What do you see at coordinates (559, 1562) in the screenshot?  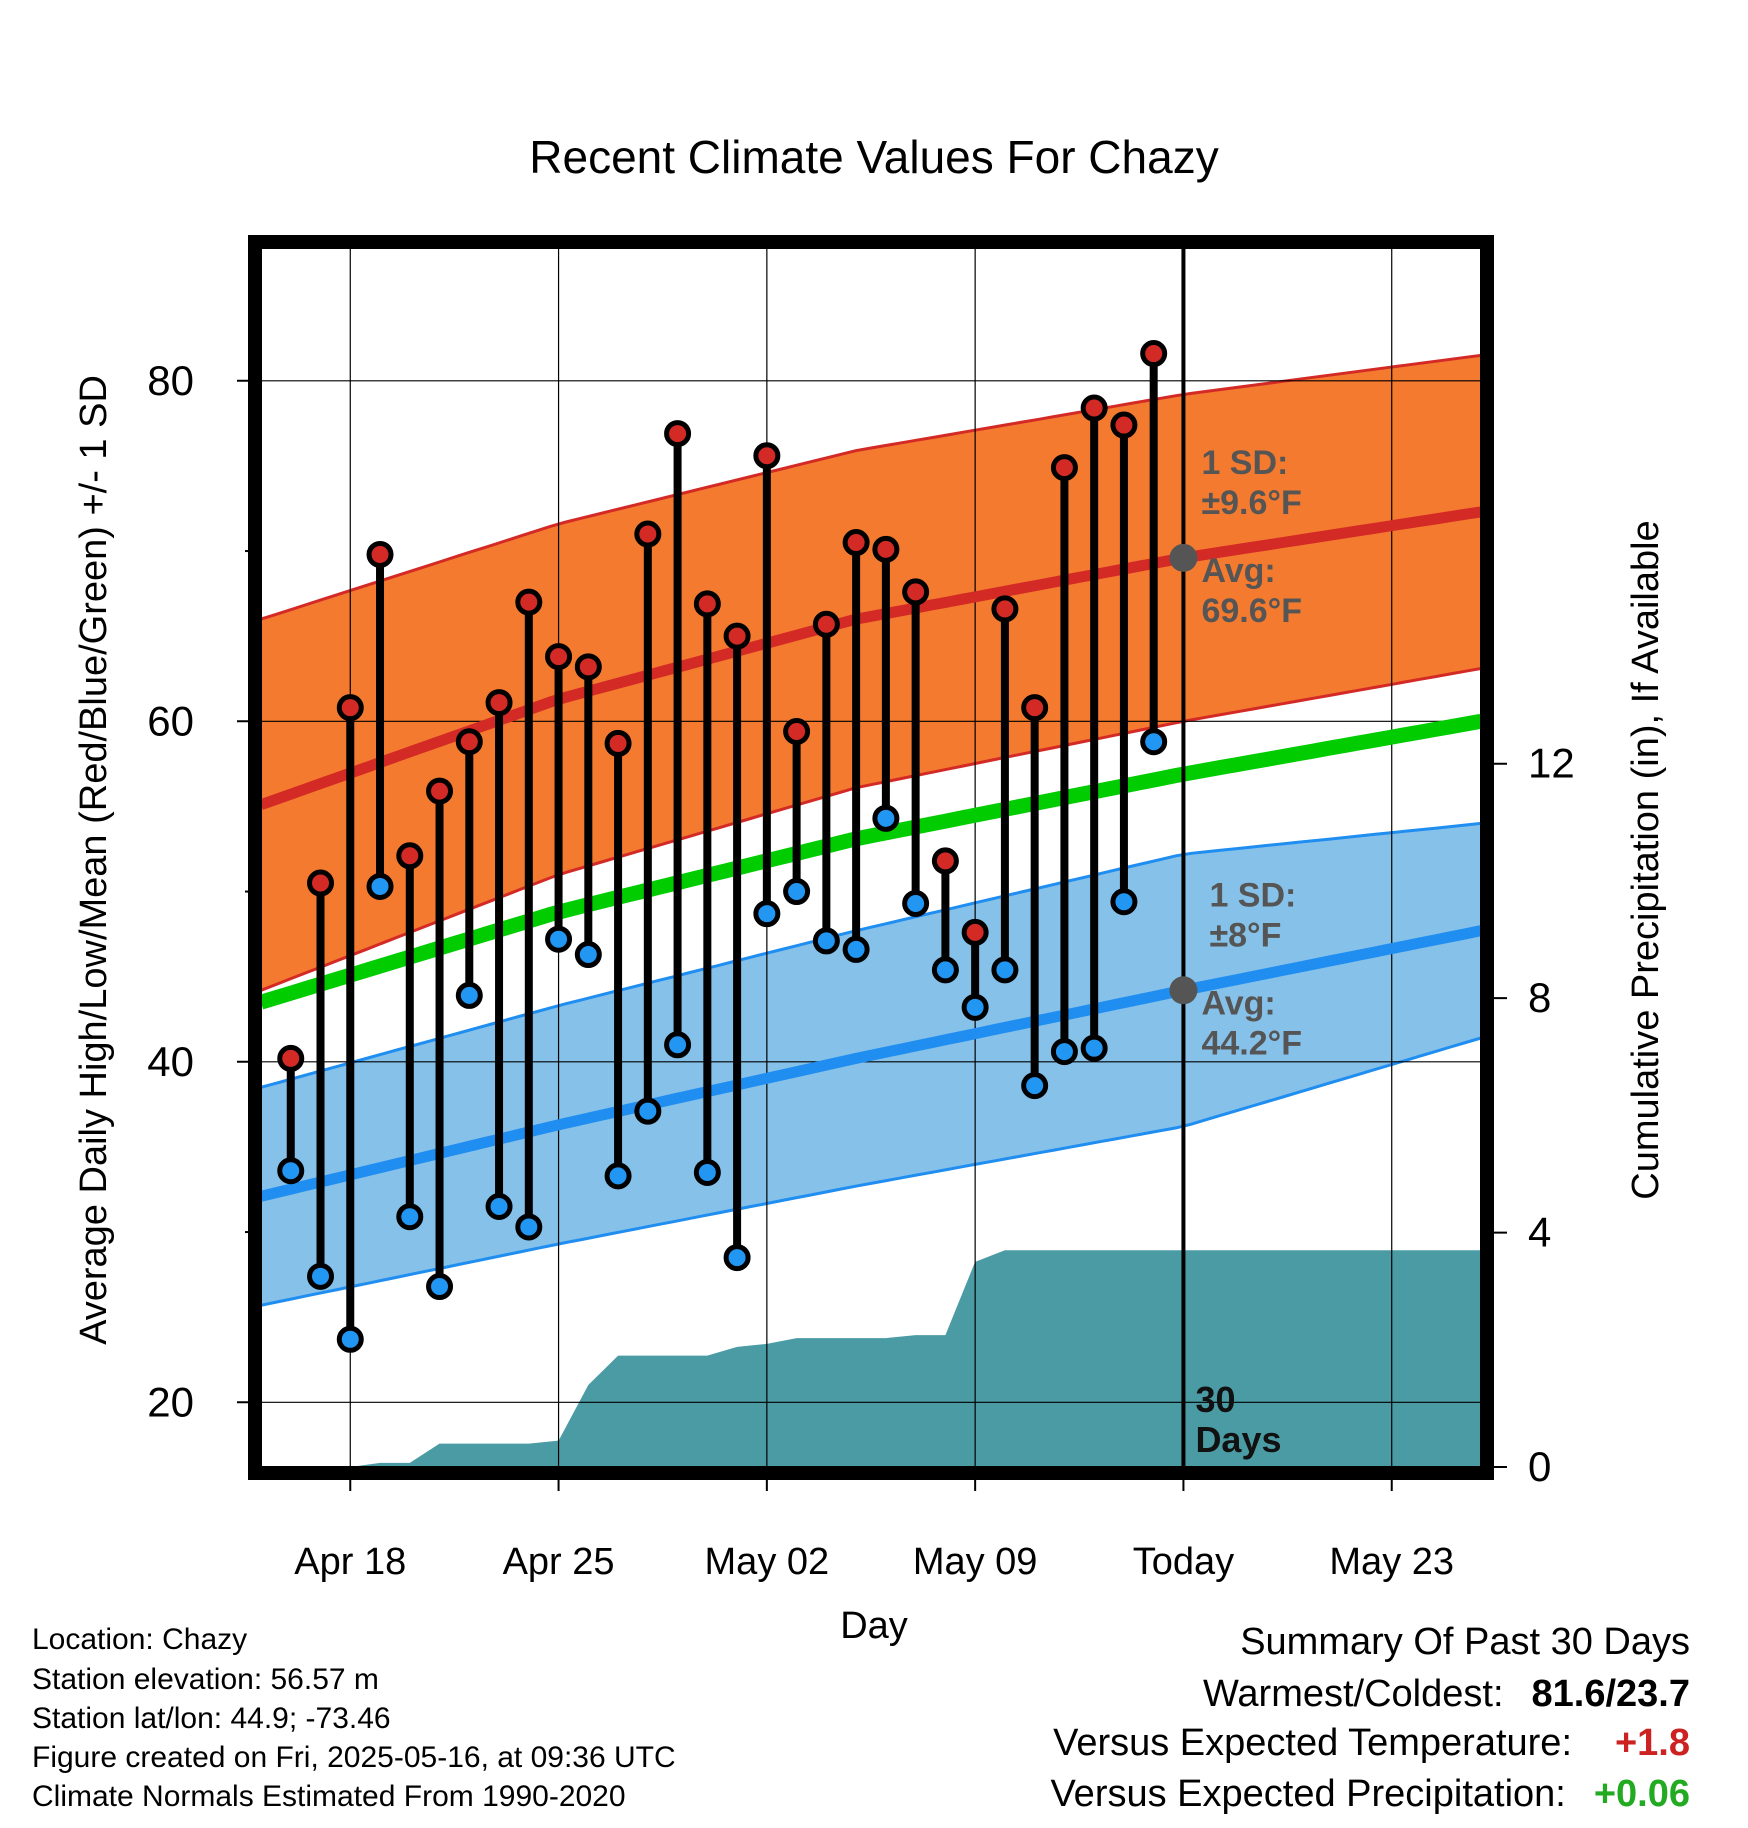 I see `x-tick-label-1: Apr 25` at bounding box center [559, 1562].